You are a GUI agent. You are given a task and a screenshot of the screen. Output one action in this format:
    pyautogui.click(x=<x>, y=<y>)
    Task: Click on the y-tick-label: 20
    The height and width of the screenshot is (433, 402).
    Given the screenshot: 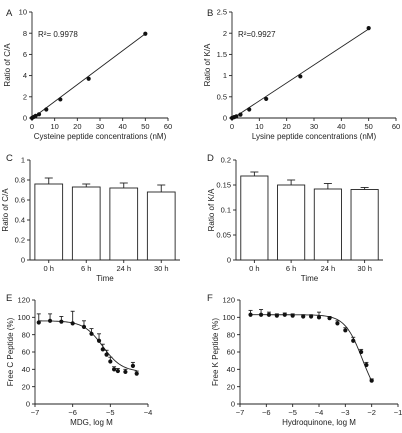 What is the action you would take?
    pyautogui.click(x=231, y=386)
    